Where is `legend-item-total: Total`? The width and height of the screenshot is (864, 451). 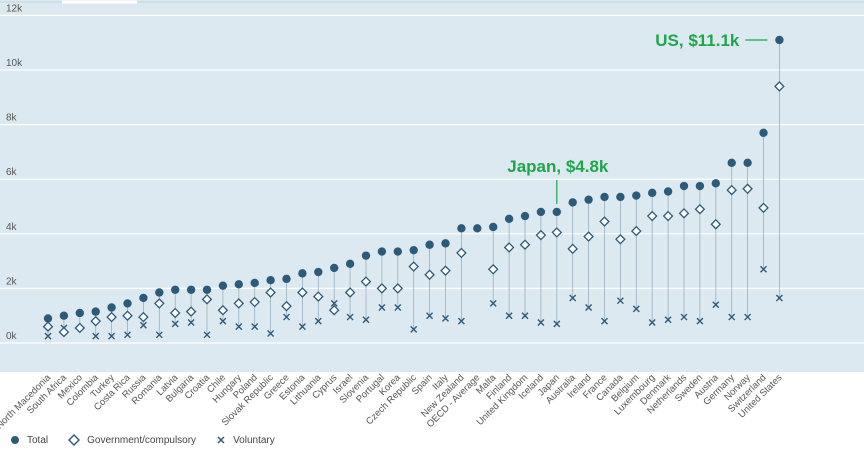
legend-item-total: Total is located at coordinates (29, 440).